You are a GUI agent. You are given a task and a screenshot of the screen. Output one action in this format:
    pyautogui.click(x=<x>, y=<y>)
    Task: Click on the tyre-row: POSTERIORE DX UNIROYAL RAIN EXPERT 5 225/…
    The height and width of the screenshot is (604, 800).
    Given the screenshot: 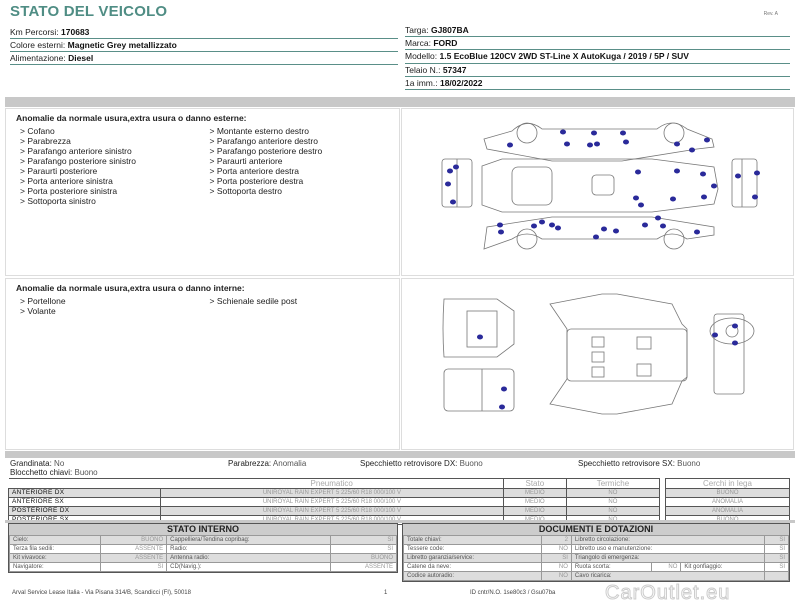 What is the action you would take?
    pyautogui.click(x=334, y=511)
    